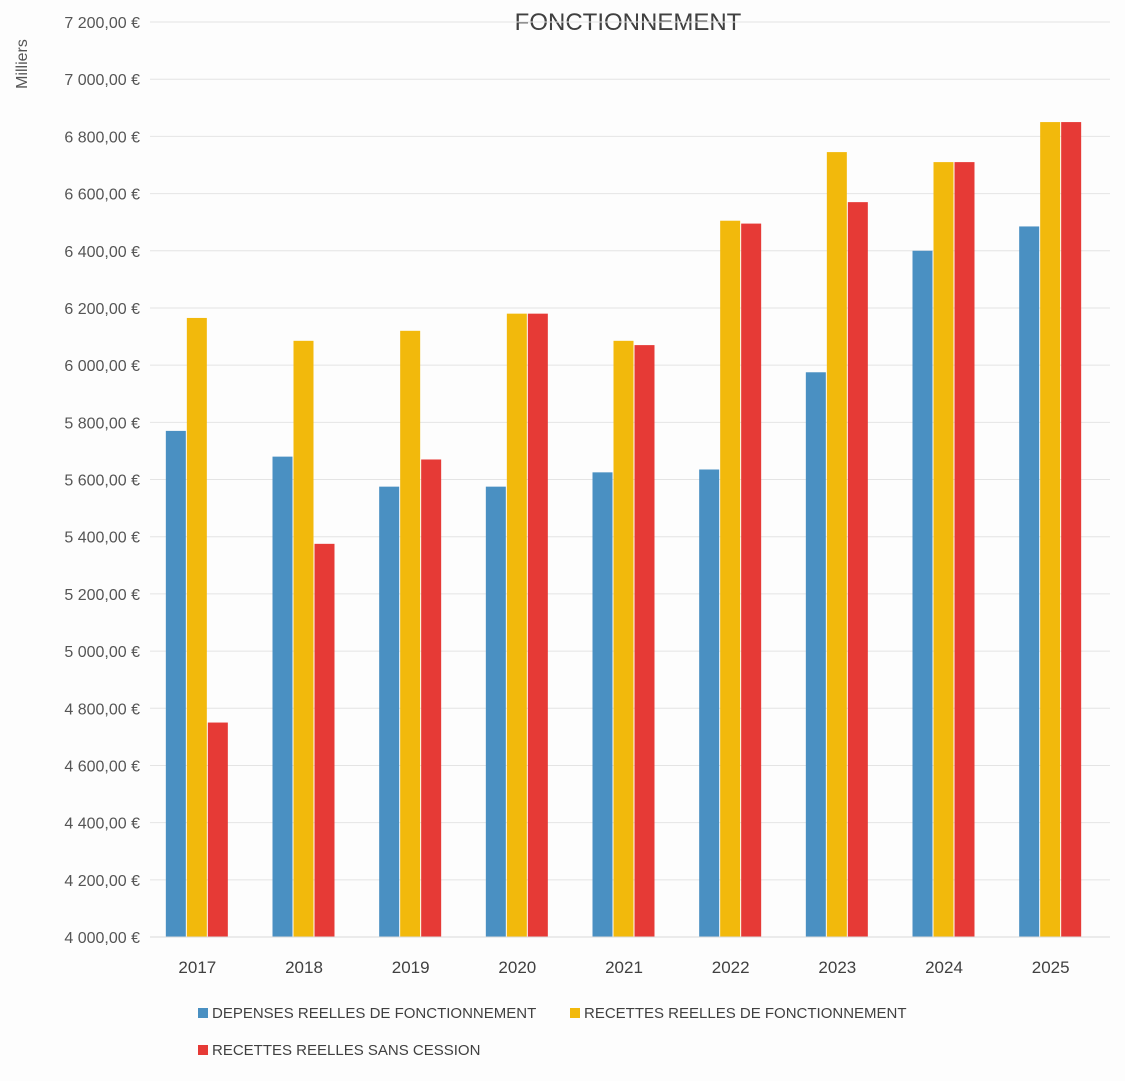 The width and height of the screenshot is (1125, 1081). I want to click on y-tick-label: 5 200,00 €, so click(102, 595).